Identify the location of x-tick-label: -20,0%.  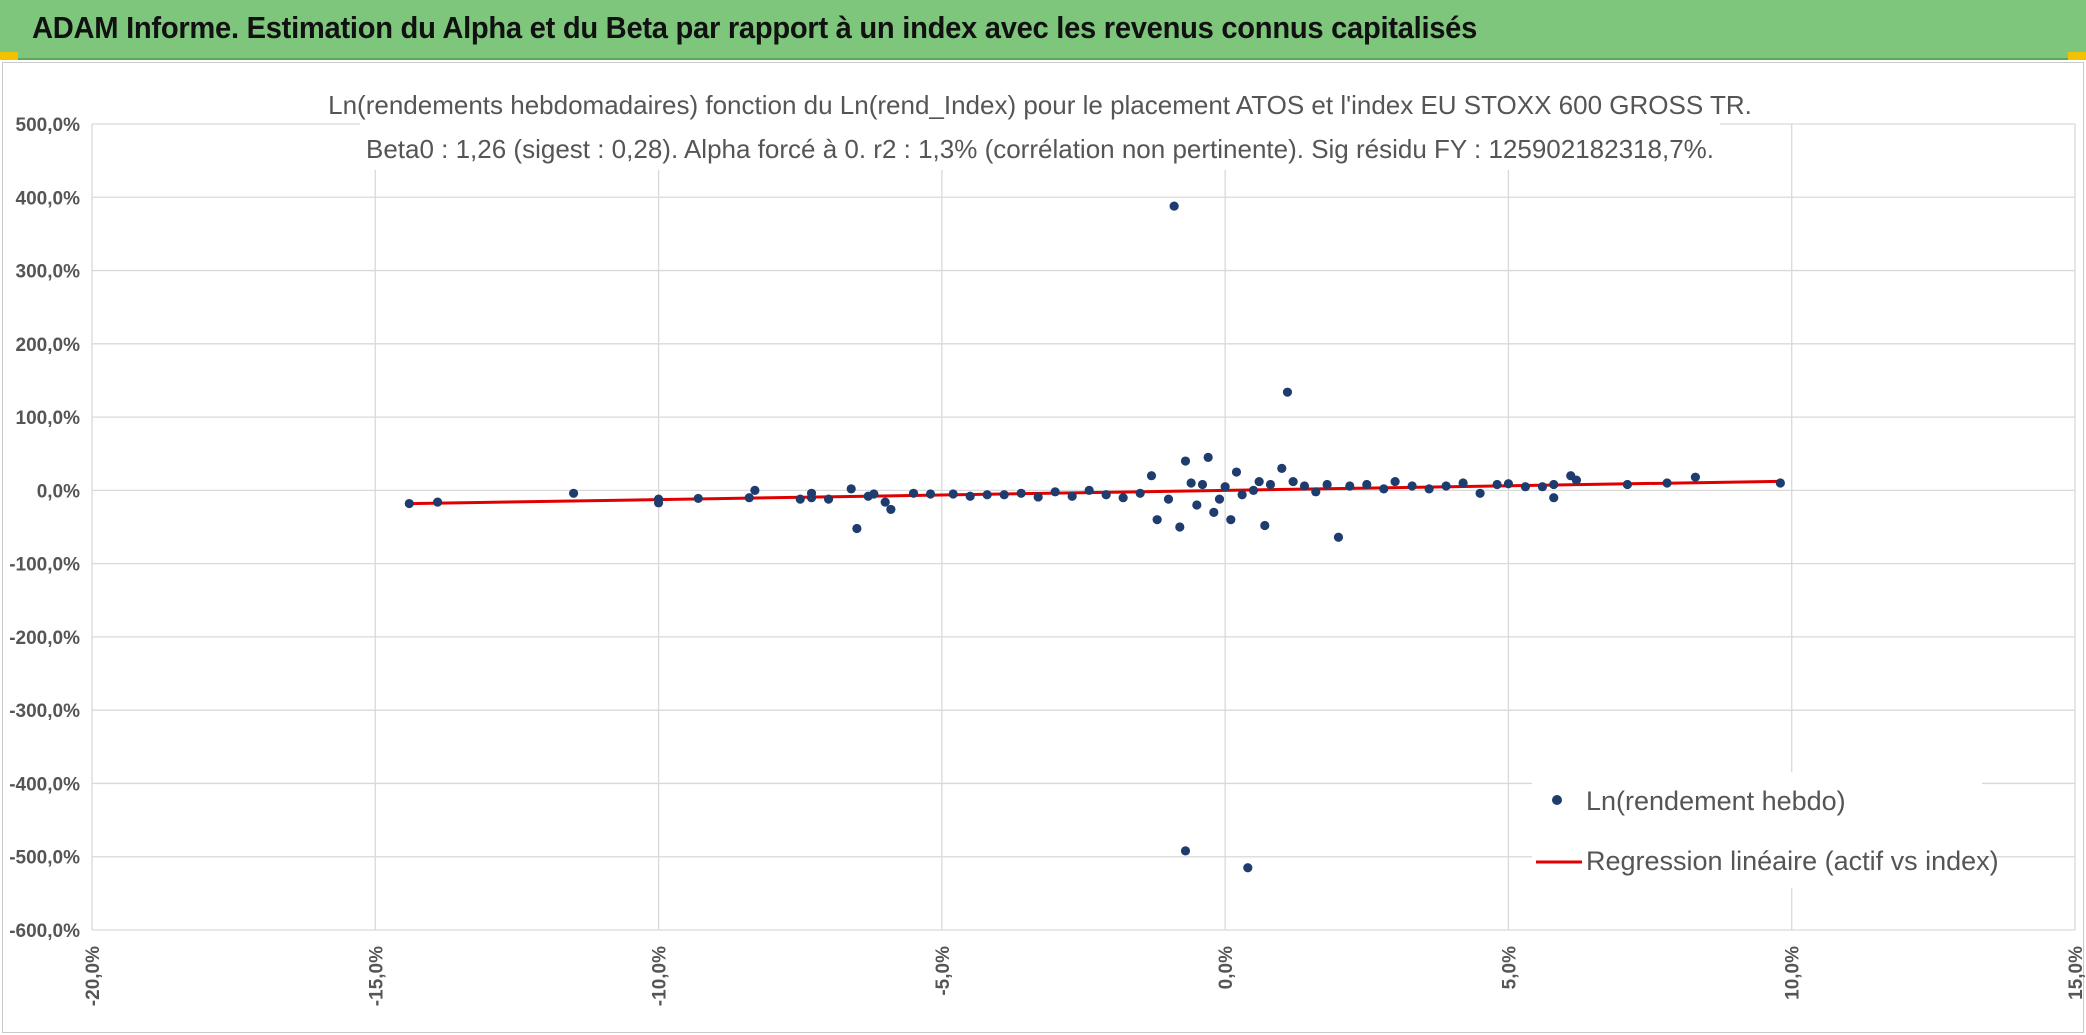
(93, 976).